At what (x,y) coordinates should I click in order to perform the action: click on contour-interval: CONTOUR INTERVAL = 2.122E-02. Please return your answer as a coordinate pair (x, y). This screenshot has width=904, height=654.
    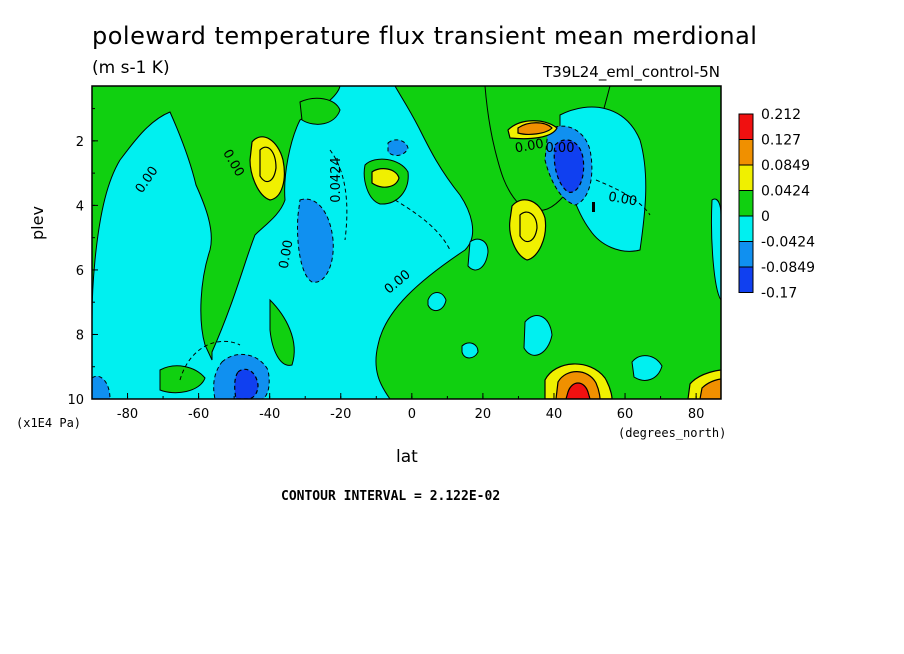
    Looking at the image, I should click on (391, 496).